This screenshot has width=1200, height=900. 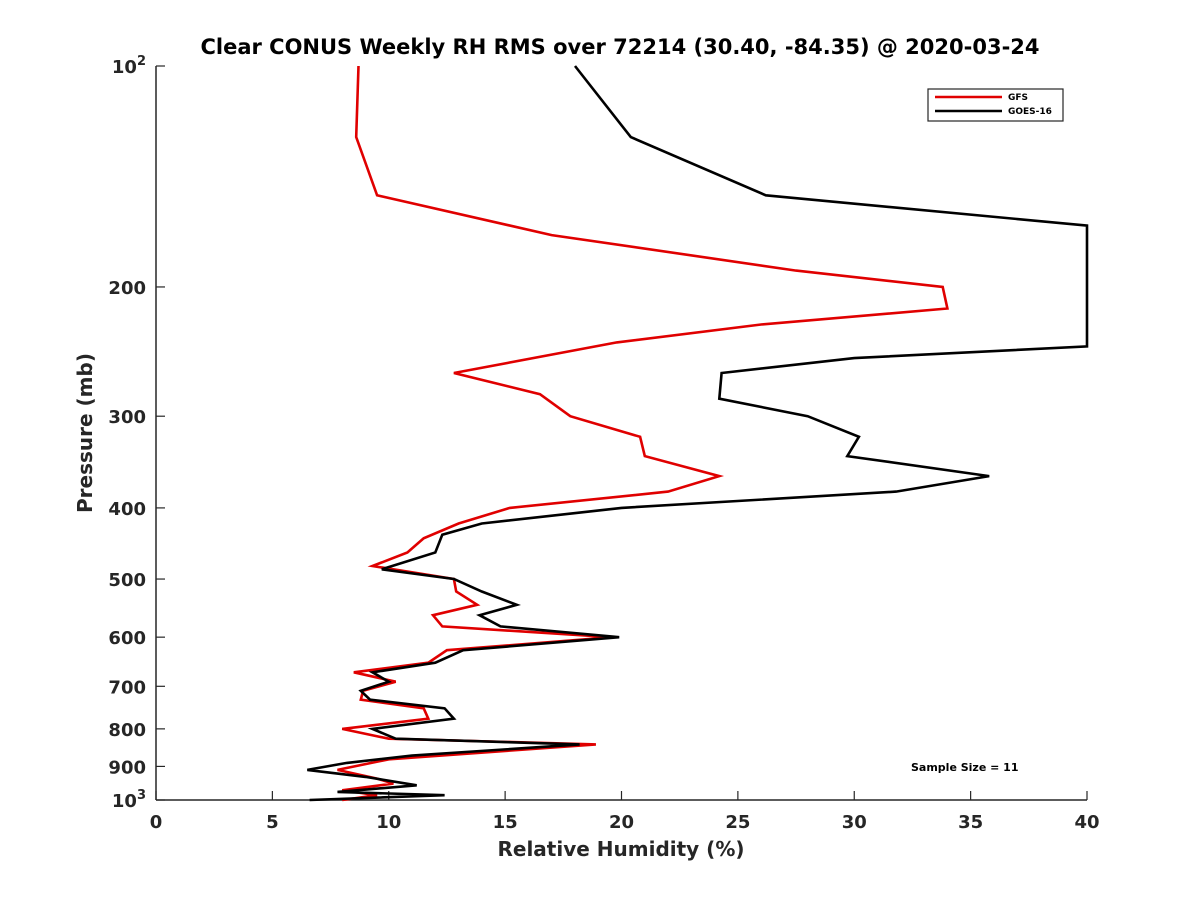 What do you see at coordinates (127, 509) in the screenshot?
I see `y-tick-label: 400` at bounding box center [127, 509].